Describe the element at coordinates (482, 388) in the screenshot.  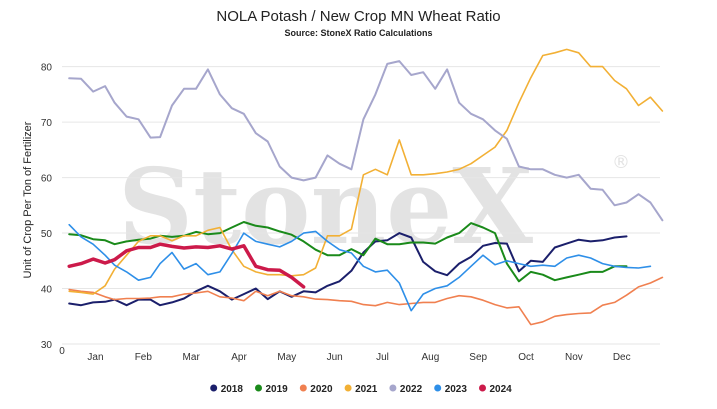
I see `legend-marker-2024` at that location.